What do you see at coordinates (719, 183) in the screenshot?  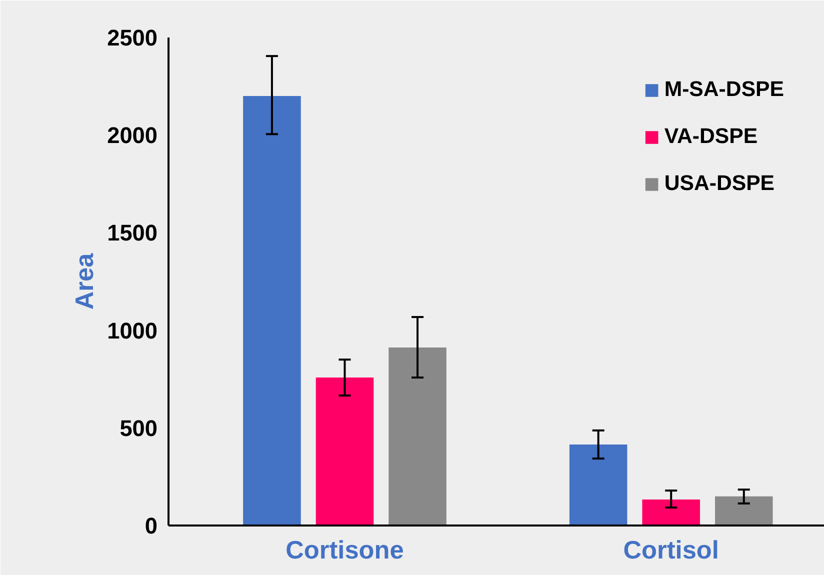 I see `legend-label: USA-DSPE` at bounding box center [719, 183].